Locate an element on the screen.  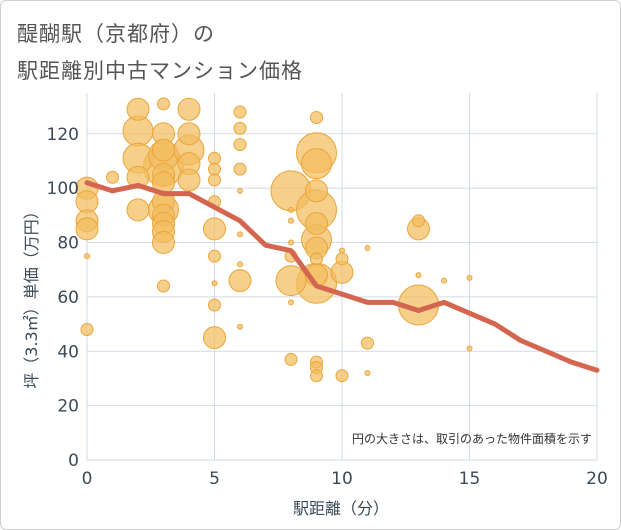
x-axis-label: 駅距離（分） is located at coordinates (341, 508).